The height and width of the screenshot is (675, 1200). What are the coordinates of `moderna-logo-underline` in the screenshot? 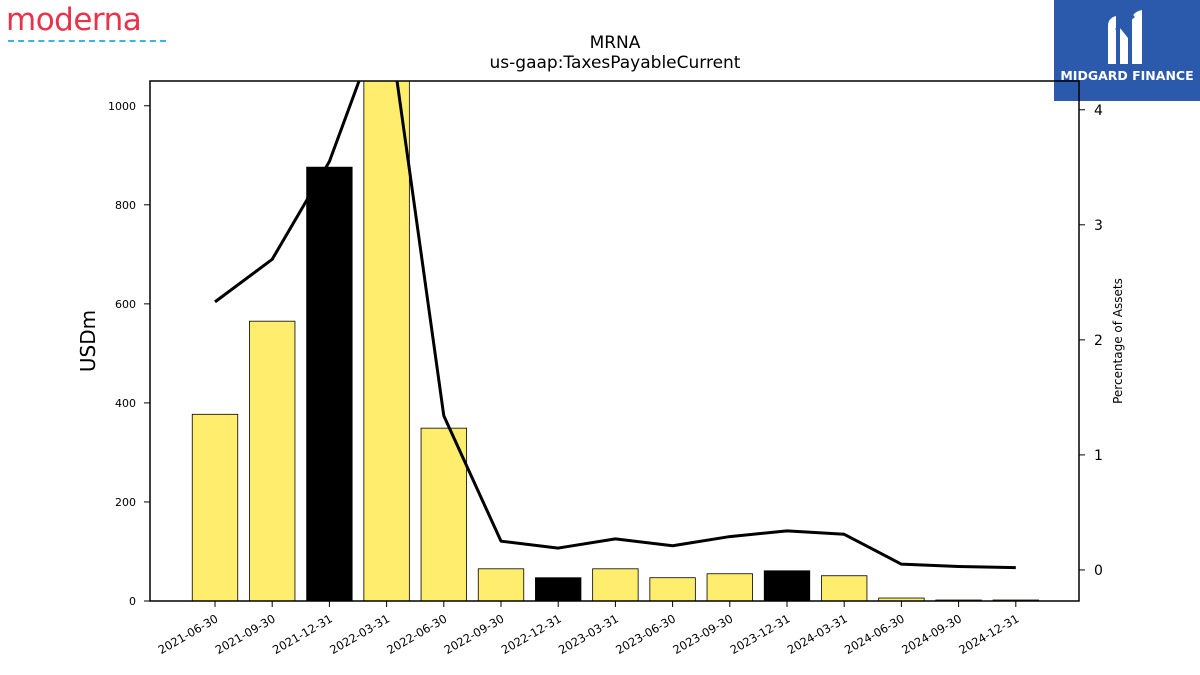 It's located at (87, 41).